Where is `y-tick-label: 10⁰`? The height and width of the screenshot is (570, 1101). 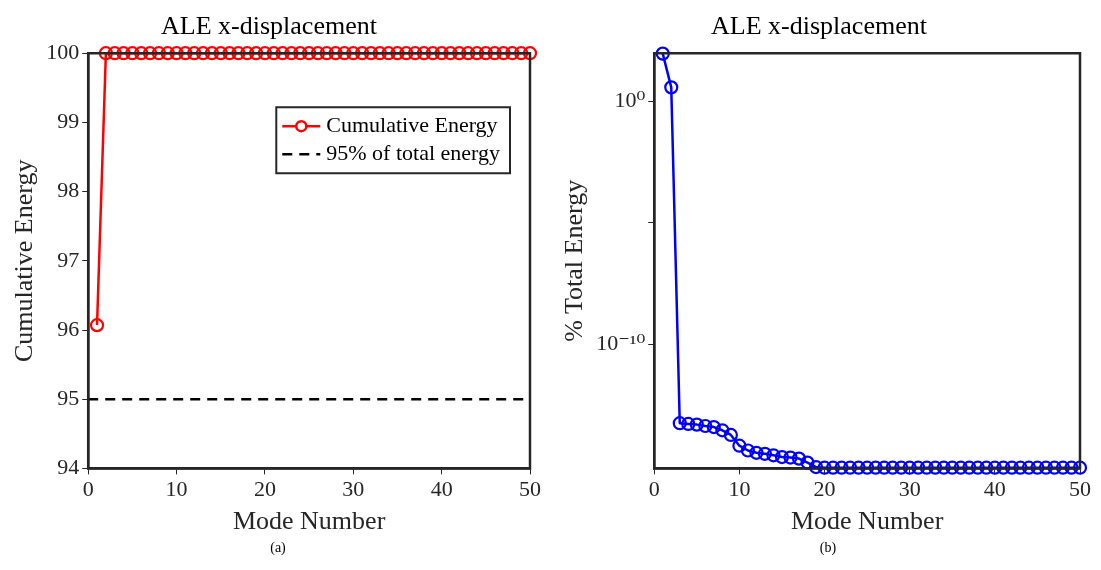
y-tick-label: 10⁰ is located at coordinates (630, 100).